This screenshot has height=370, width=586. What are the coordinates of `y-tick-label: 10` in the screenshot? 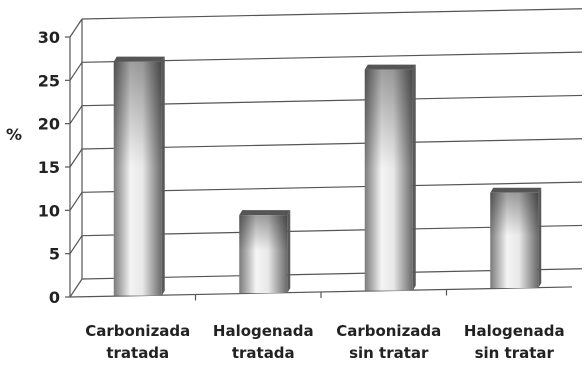 It's located at (49, 210).